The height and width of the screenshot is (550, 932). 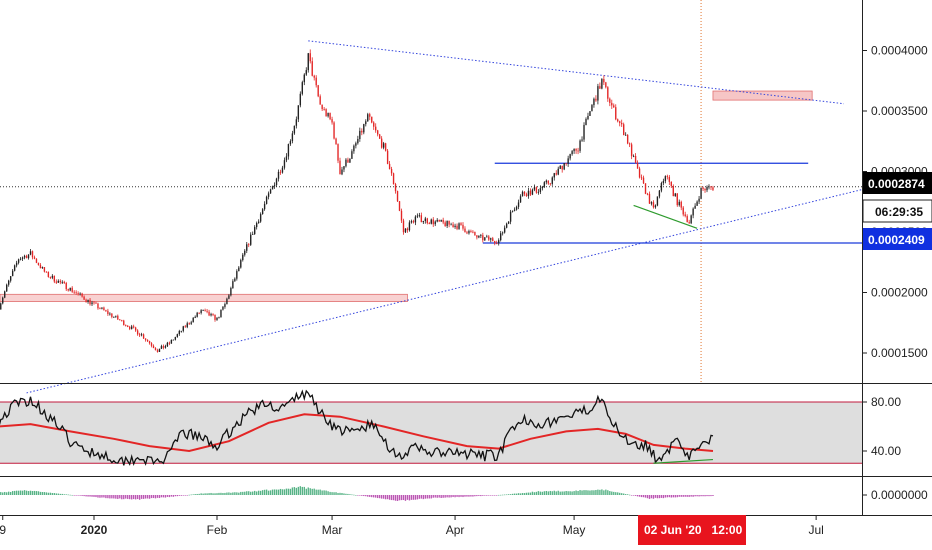 I want to click on histogram-pane, so click(x=357, y=493).